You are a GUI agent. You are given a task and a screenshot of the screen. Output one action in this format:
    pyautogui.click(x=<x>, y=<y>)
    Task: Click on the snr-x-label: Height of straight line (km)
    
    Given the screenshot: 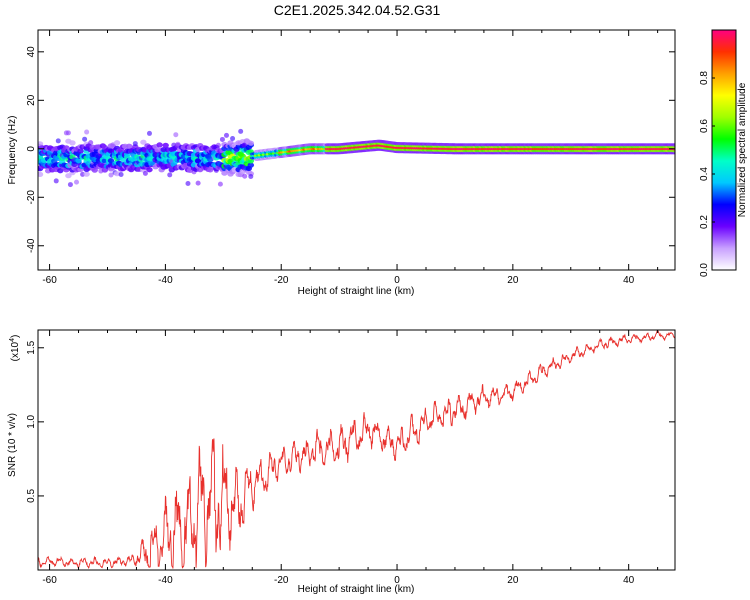 What is the action you would take?
    pyautogui.click(x=356, y=589)
    